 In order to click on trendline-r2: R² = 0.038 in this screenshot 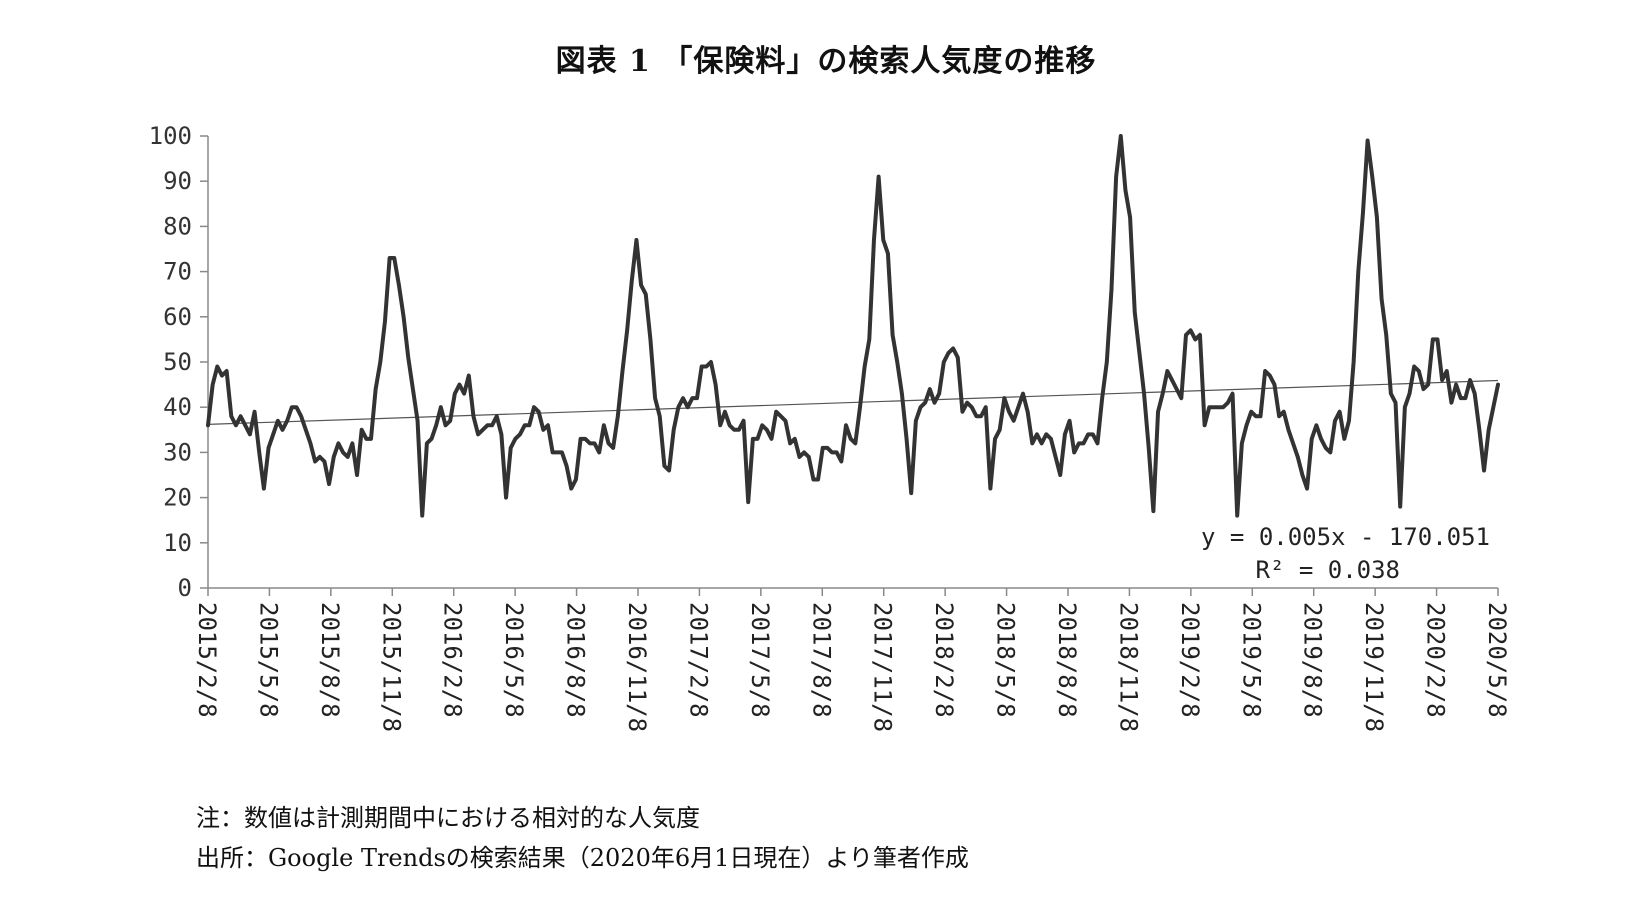, I will do `click(1328, 570)`.